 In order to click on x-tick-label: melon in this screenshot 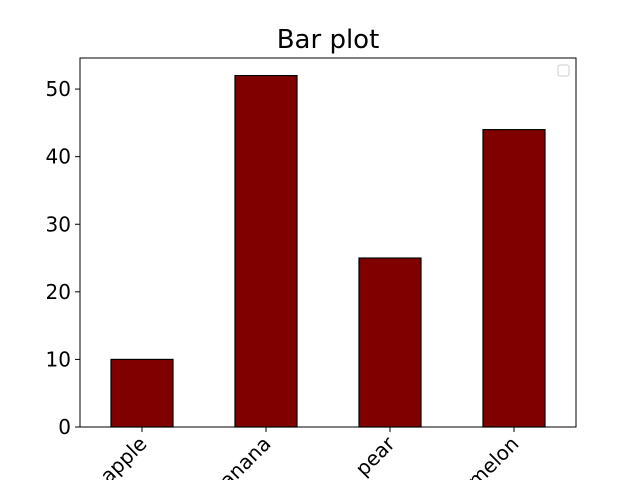, I will do `click(493, 456)`.